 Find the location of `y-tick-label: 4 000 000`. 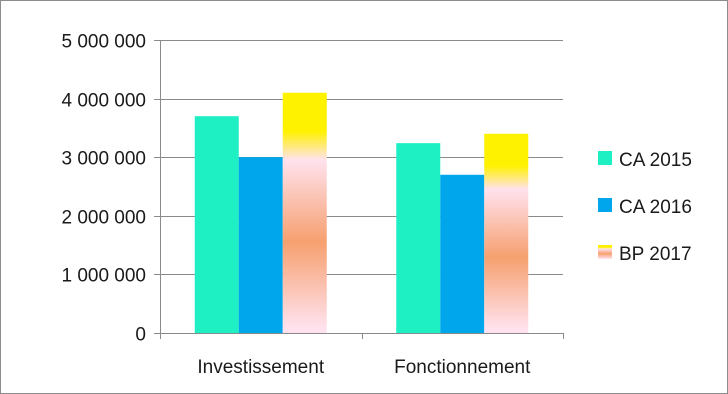

y-tick-label: 4 000 000 is located at coordinates (103, 101).